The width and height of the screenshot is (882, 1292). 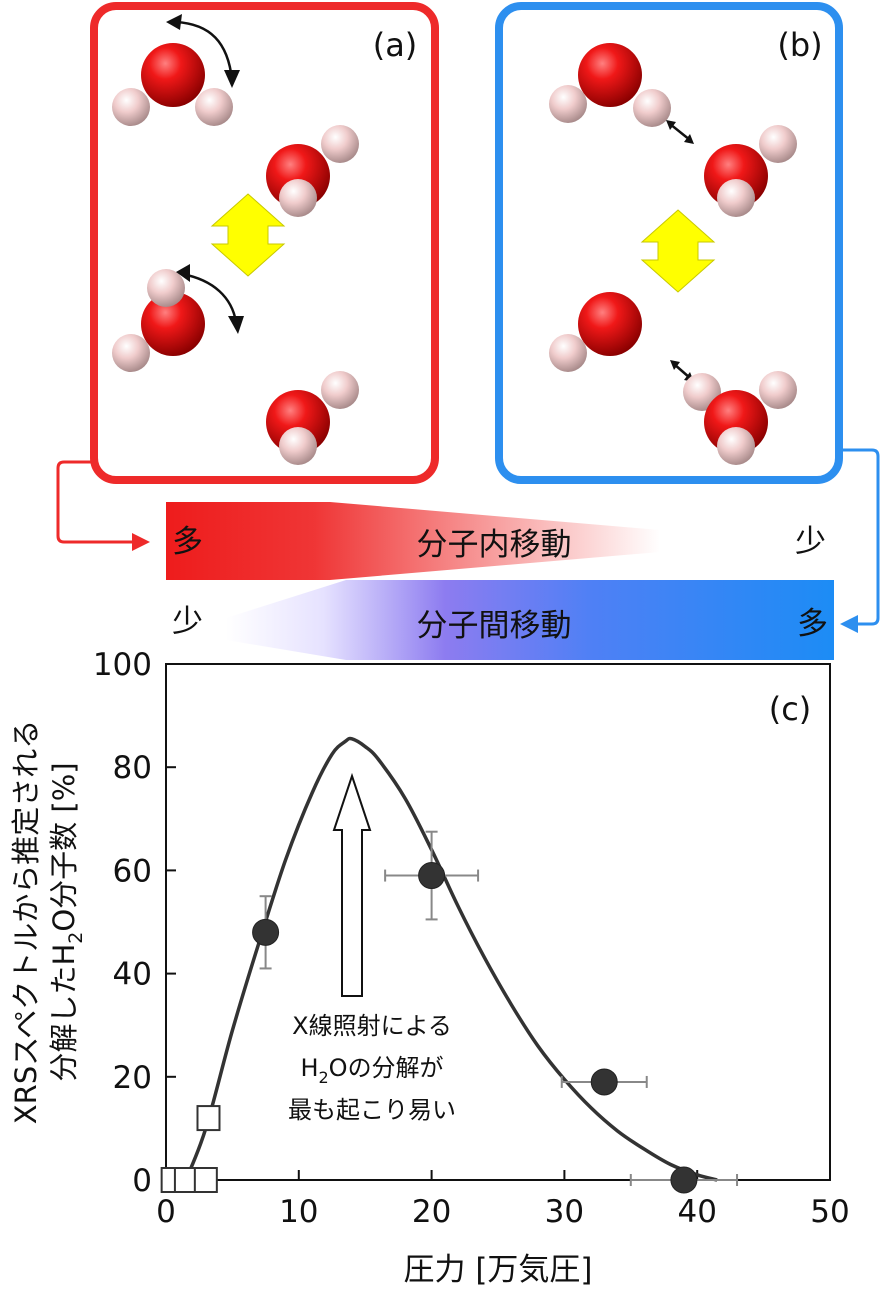 What do you see at coordinates (829, 1212) in the screenshot?
I see `x-tick-label: 50` at bounding box center [829, 1212].